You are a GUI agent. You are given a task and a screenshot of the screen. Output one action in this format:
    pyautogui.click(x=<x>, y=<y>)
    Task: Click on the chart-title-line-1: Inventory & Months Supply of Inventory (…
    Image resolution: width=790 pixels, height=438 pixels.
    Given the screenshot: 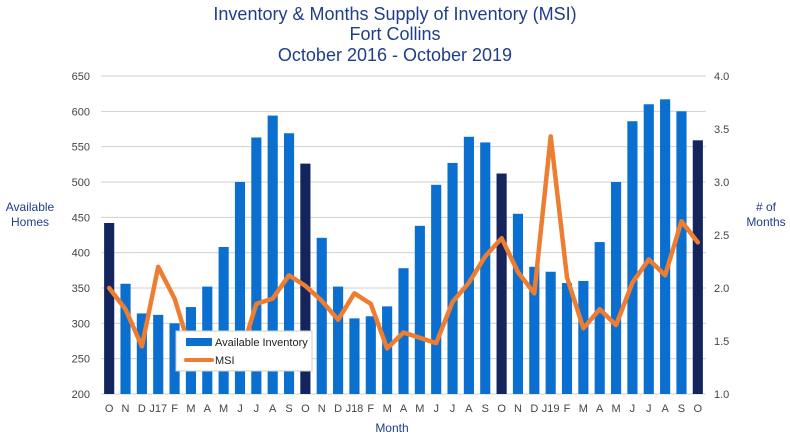 What is the action you would take?
    pyautogui.click(x=394, y=14)
    